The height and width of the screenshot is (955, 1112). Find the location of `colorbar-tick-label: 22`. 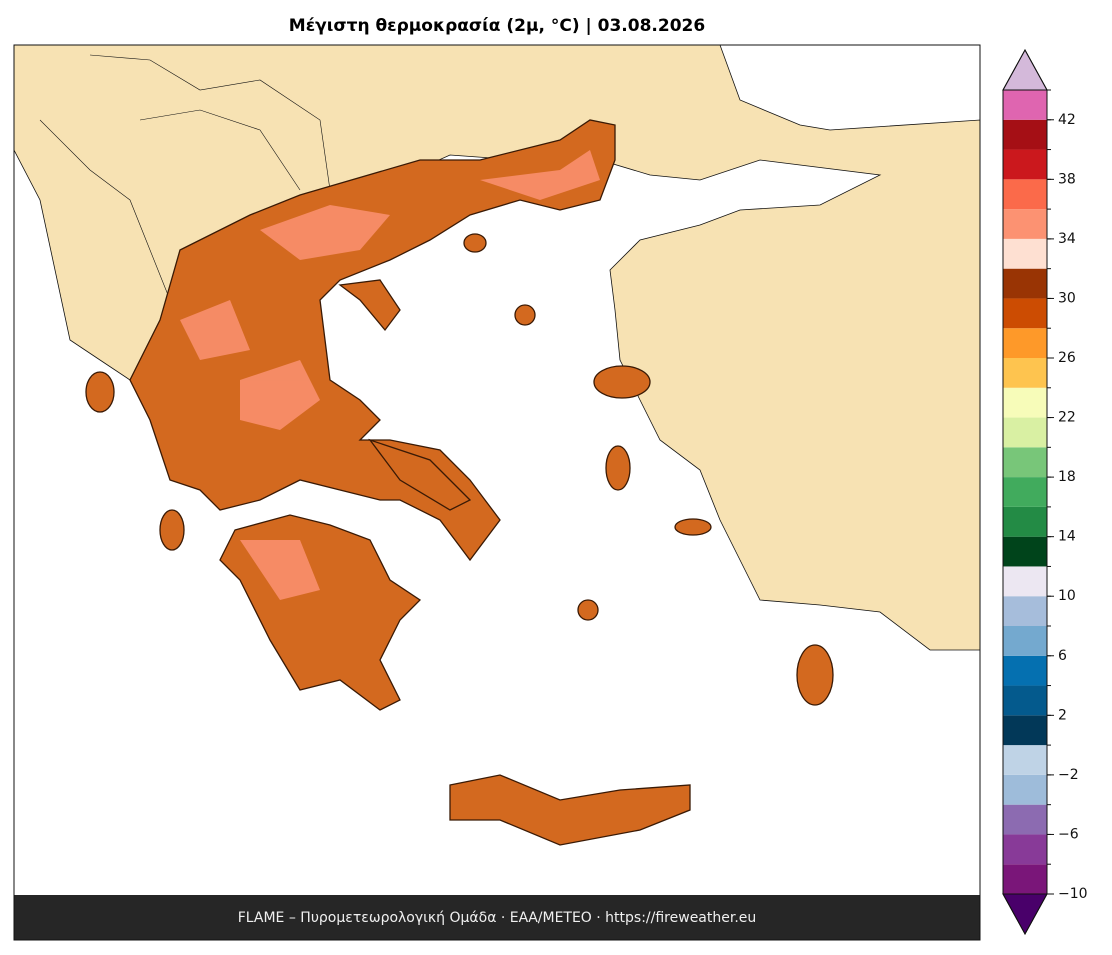

colorbar-tick-label: 22 is located at coordinates (1067, 418).